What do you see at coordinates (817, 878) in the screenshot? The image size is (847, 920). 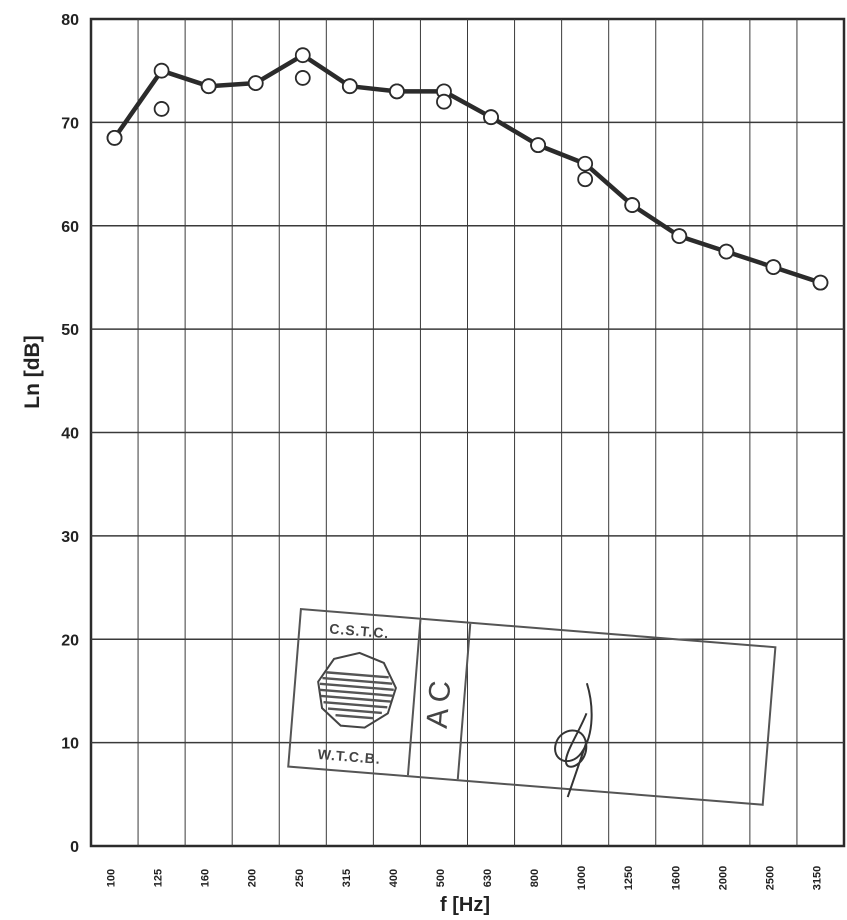 I see `x-tick-label: 3150` at bounding box center [817, 878].